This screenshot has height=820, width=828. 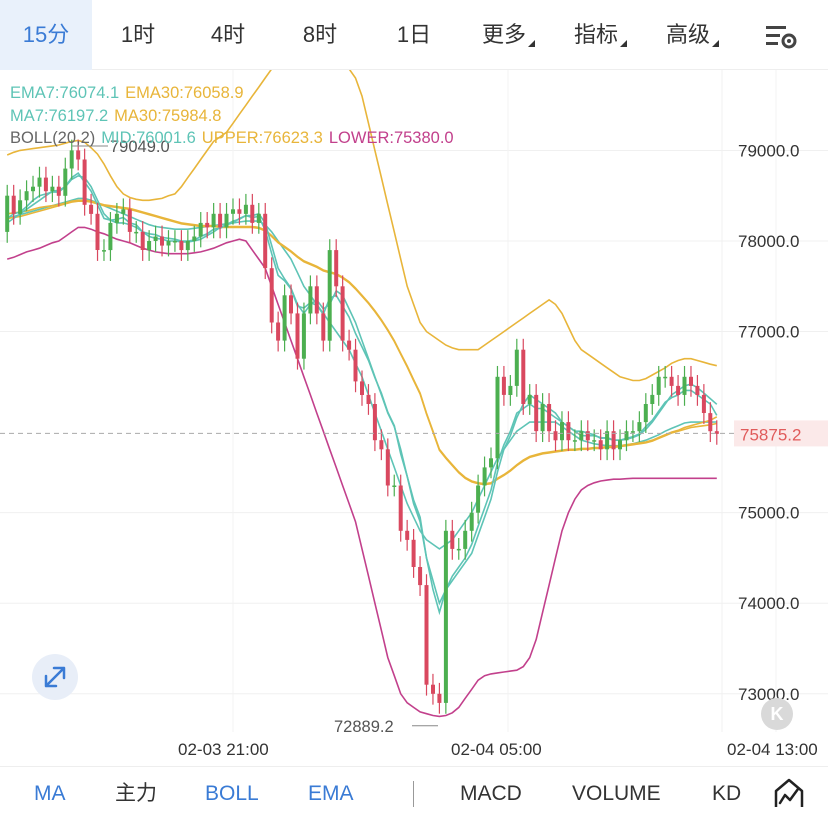 What do you see at coordinates (320, 34) in the screenshot?
I see `tab-8h: 8时` at bounding box center [320, 34].